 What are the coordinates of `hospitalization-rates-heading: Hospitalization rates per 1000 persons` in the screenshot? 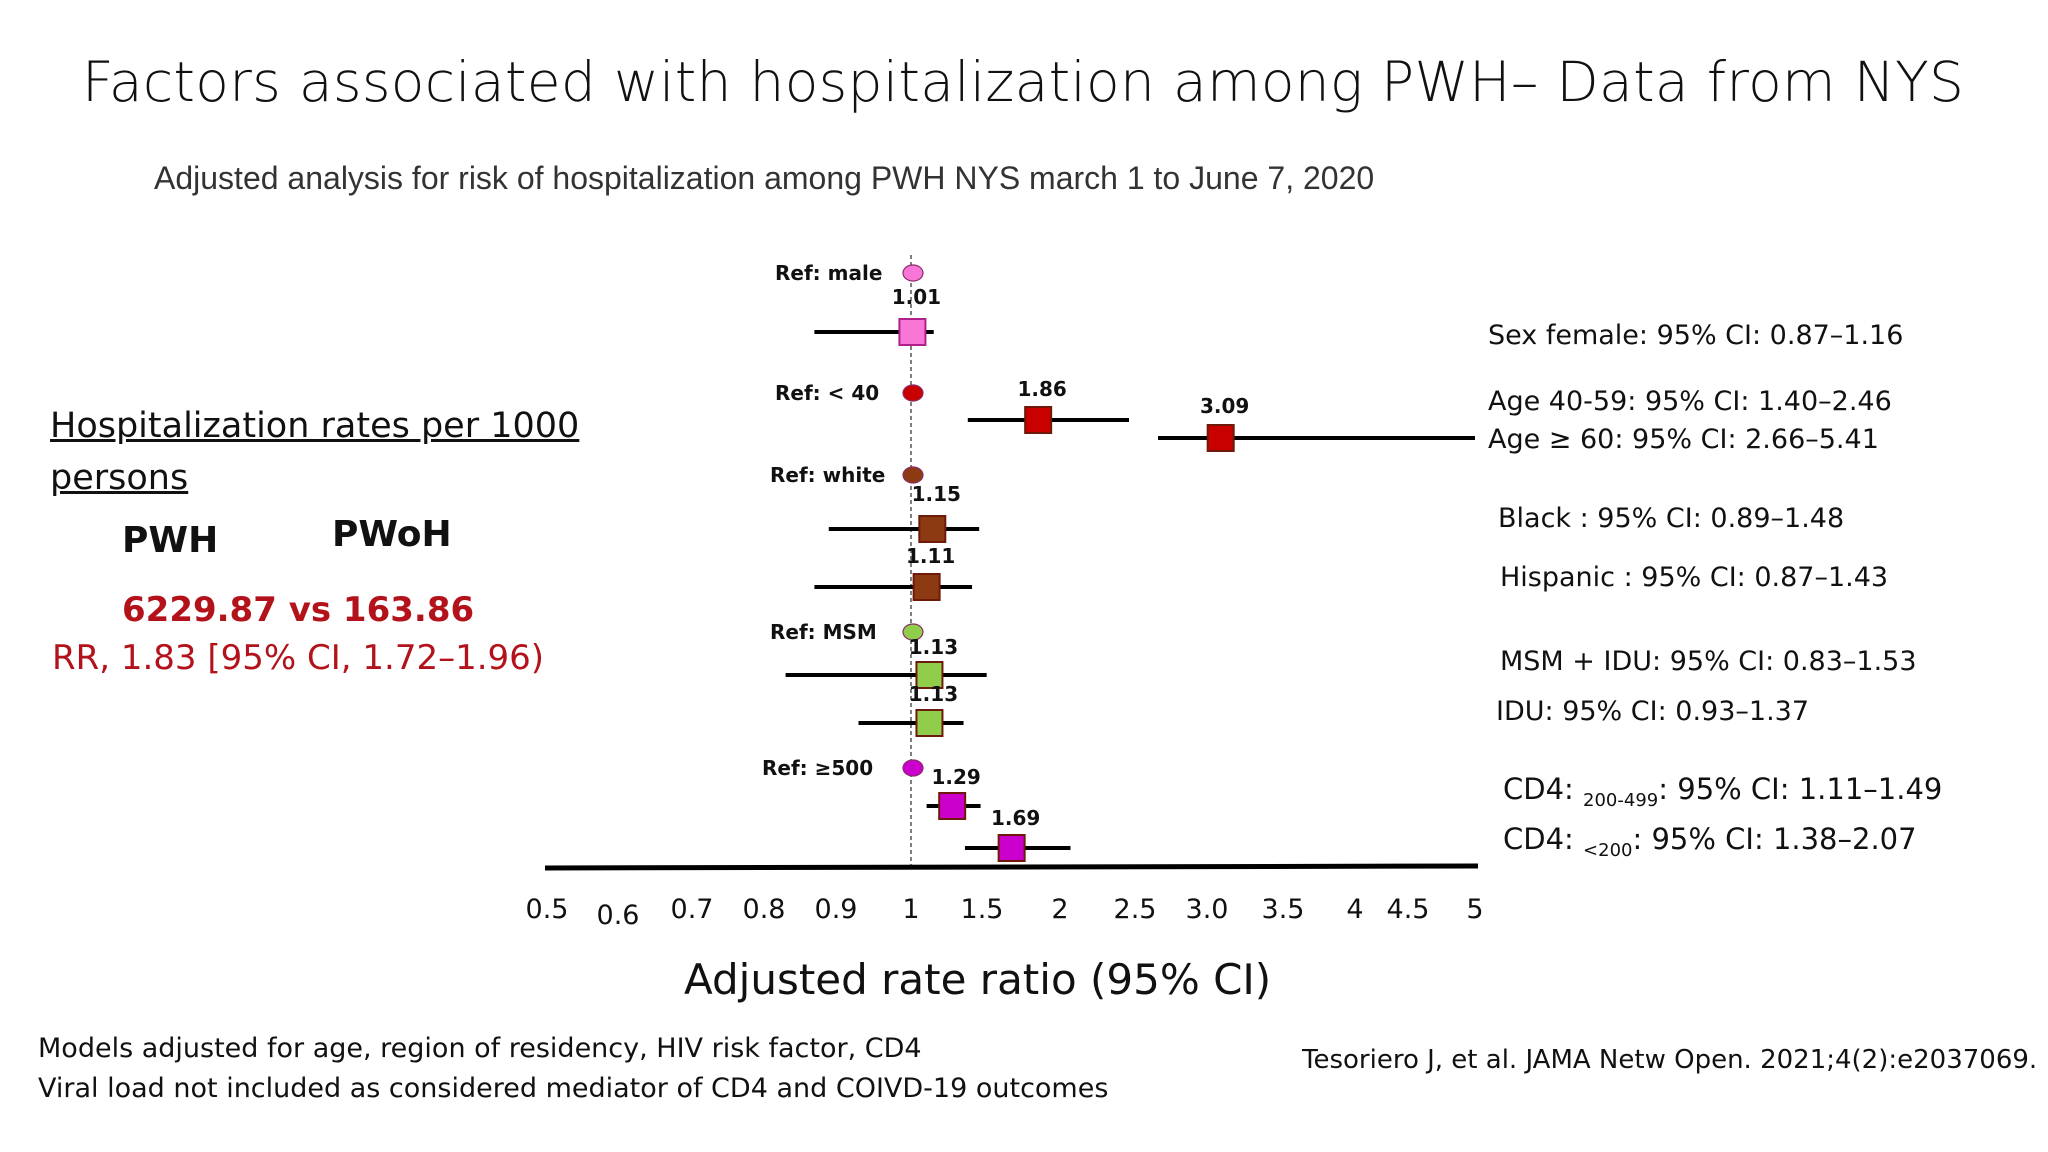 It's located at (315, 452).